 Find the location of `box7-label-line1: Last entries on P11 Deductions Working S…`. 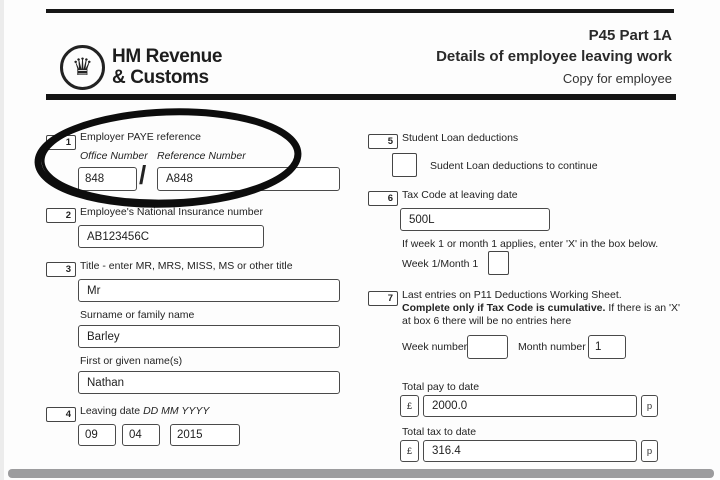

box7-label-line1: Last entries on P11 Deductions Working S… is located at coordinates (512, 295).